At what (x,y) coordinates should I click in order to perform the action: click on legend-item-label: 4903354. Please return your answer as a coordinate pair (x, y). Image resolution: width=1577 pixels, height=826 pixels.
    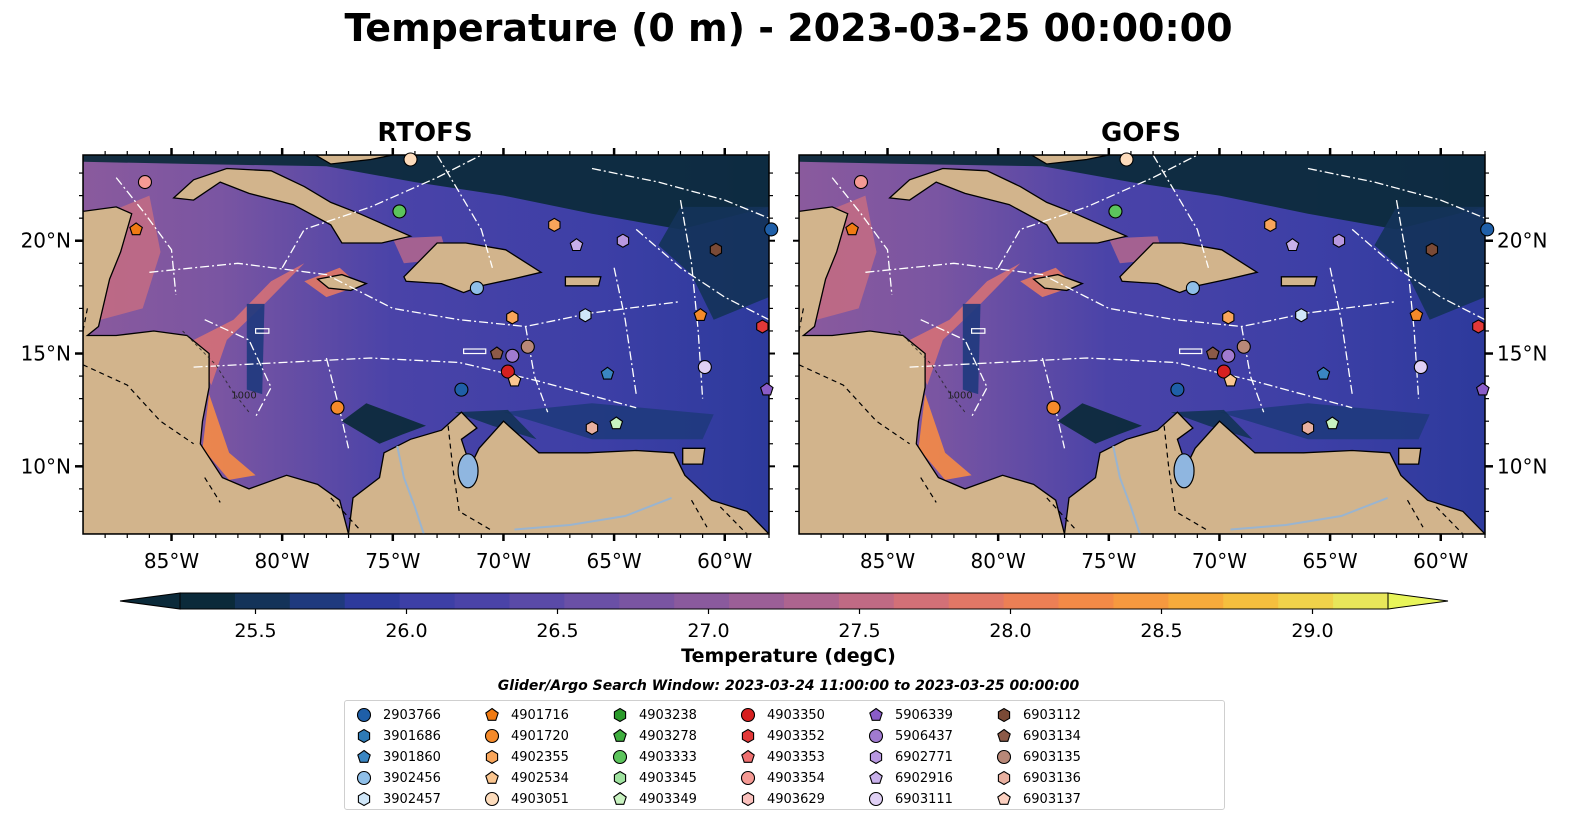
    Looking at the image, I should click on (796, 778).